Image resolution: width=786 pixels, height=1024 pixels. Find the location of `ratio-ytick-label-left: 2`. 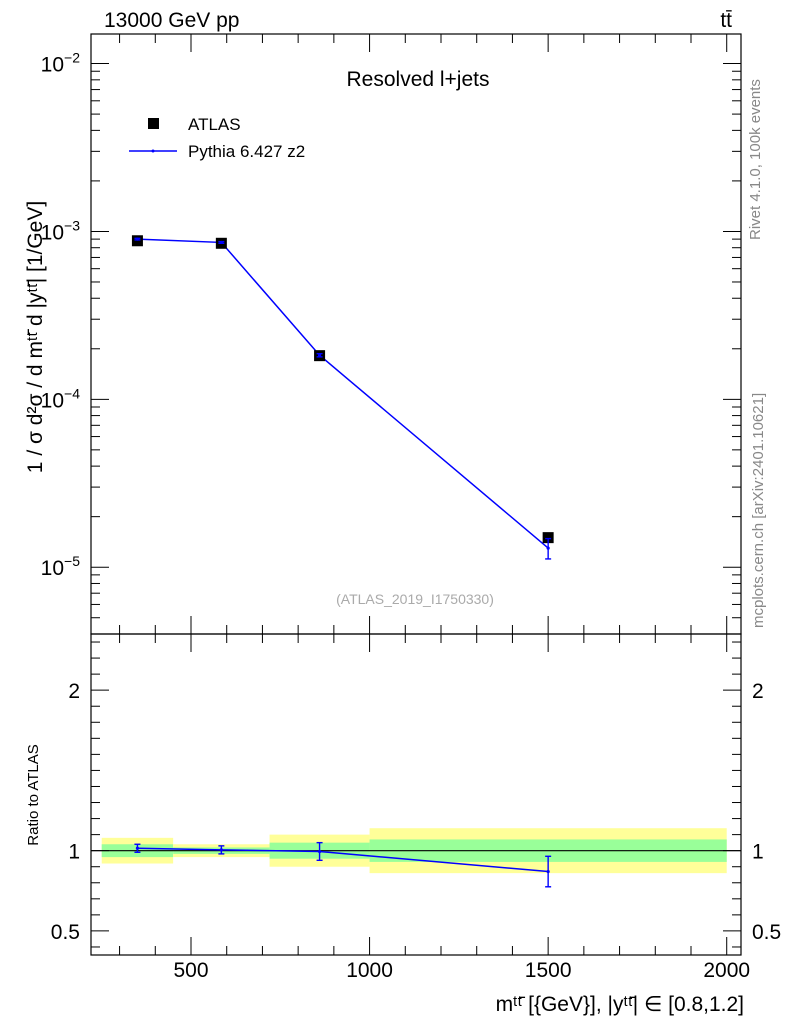

ratio-ytick-label-left: 2 is located at coordinates (74, 691).